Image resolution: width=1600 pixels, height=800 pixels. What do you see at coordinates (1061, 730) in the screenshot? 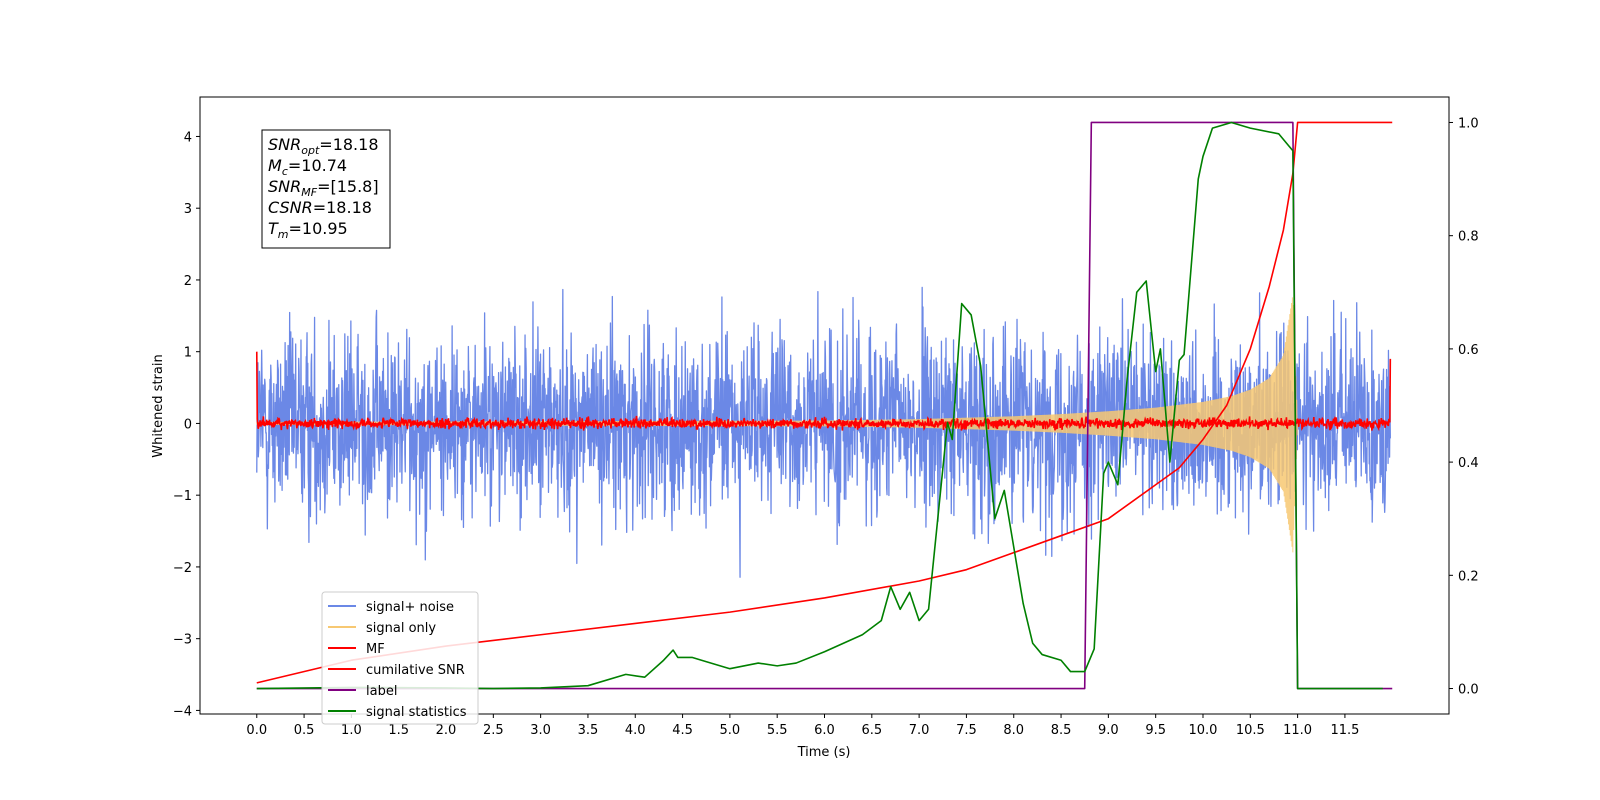
I see `x-tick-label: 8.5` at bounding box center [1061, 730].